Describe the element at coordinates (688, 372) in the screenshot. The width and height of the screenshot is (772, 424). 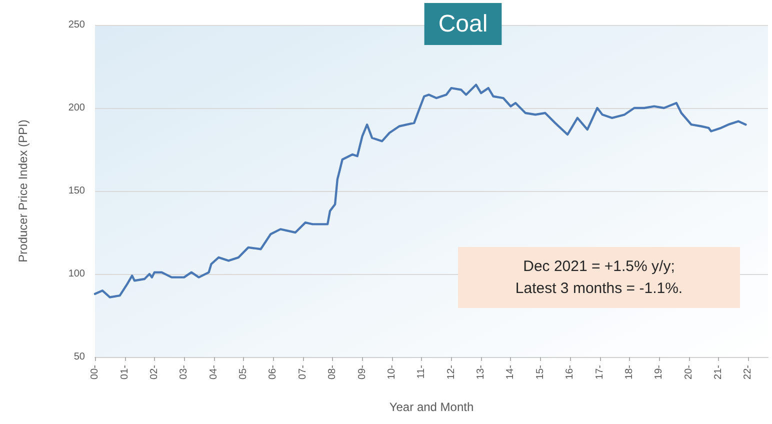
I see `x-tick-label: 20-` at that location.